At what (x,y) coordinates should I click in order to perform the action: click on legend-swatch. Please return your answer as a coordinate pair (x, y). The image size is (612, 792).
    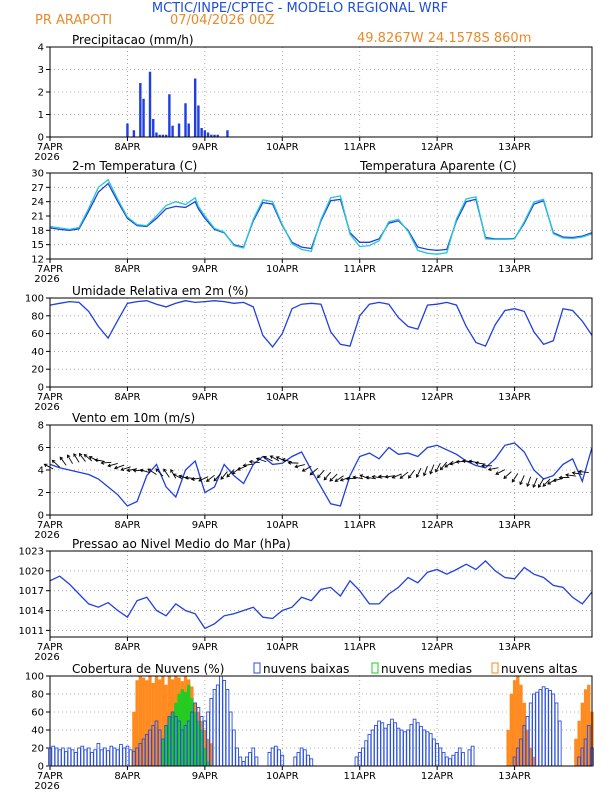
    Looking at the image, I should click on (375, 668).